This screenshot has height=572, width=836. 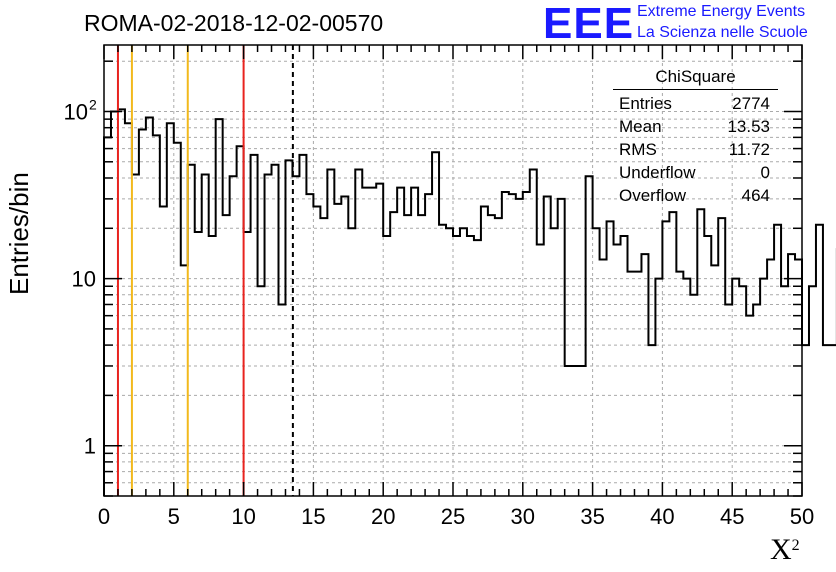 What do you see at coordinates (234, 23) in the screenshot?
I see `chart-title: ROMA-02-2018-12-02-00570` at bounding box center [234, 23].